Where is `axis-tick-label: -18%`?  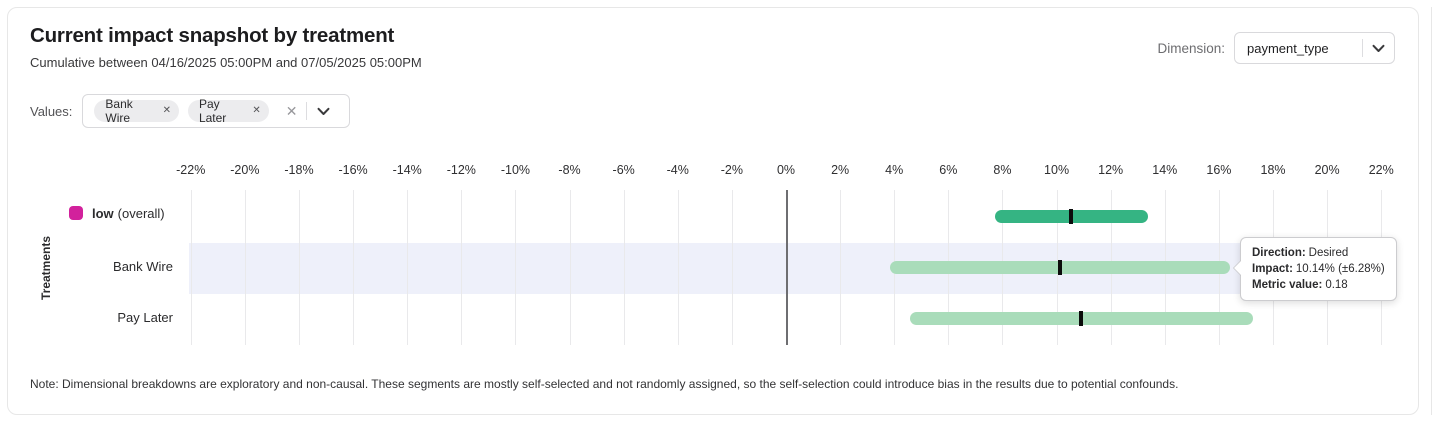
axis-tick-label: -18% is located at coordinates (299, 170).